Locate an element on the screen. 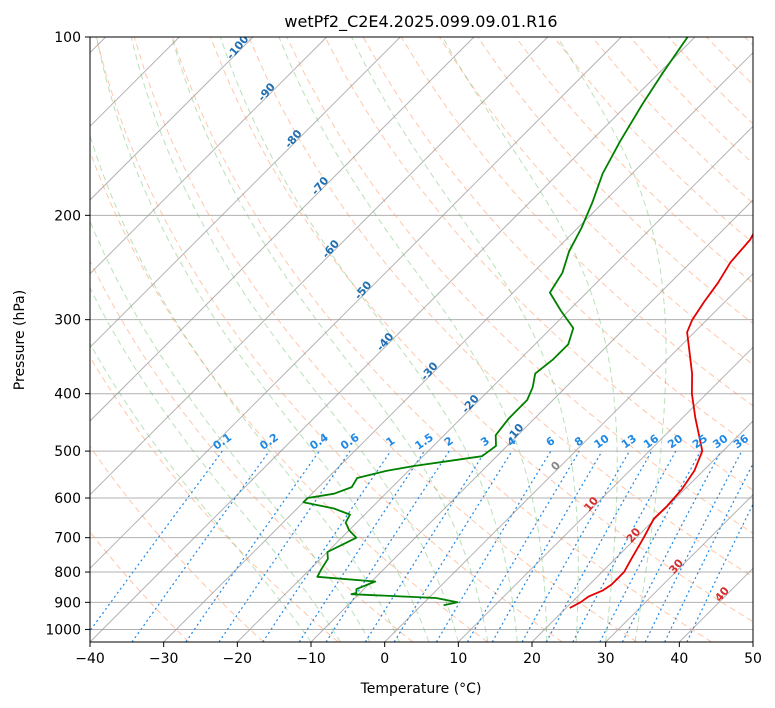 The width and height of the screenshot is (775, 708). y-tick-label: 300 is located at coordinates (67, 321).